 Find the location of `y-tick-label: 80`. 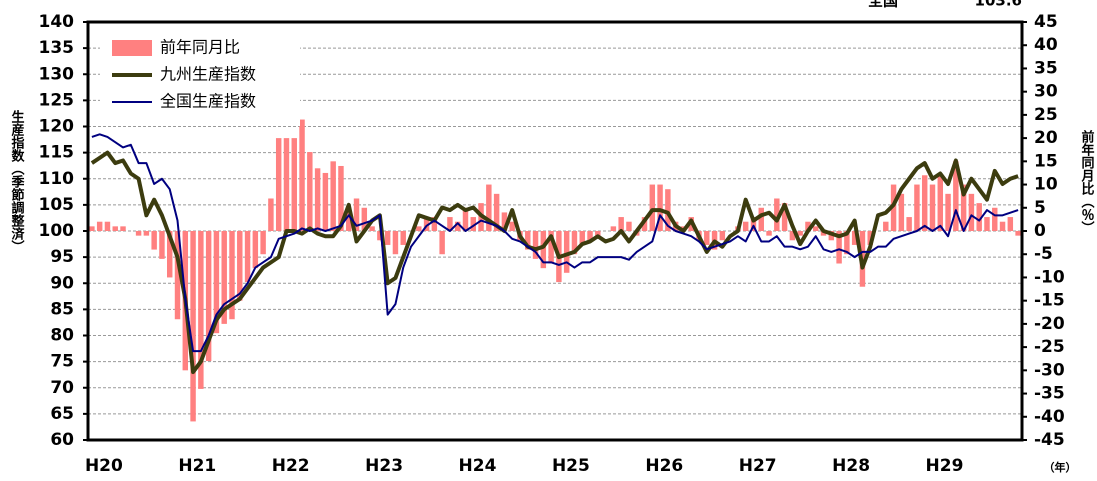

y-tick-label: 80 is located at coordinates (62, 336).